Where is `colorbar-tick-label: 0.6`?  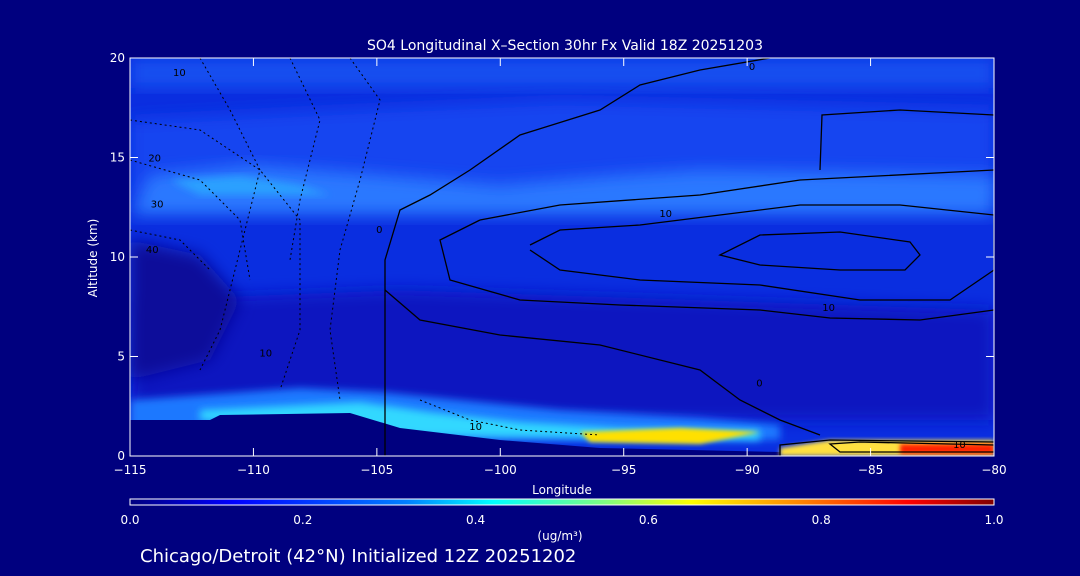 colorbar-tick-label: 0.6 is located at coordinates (648, 520).